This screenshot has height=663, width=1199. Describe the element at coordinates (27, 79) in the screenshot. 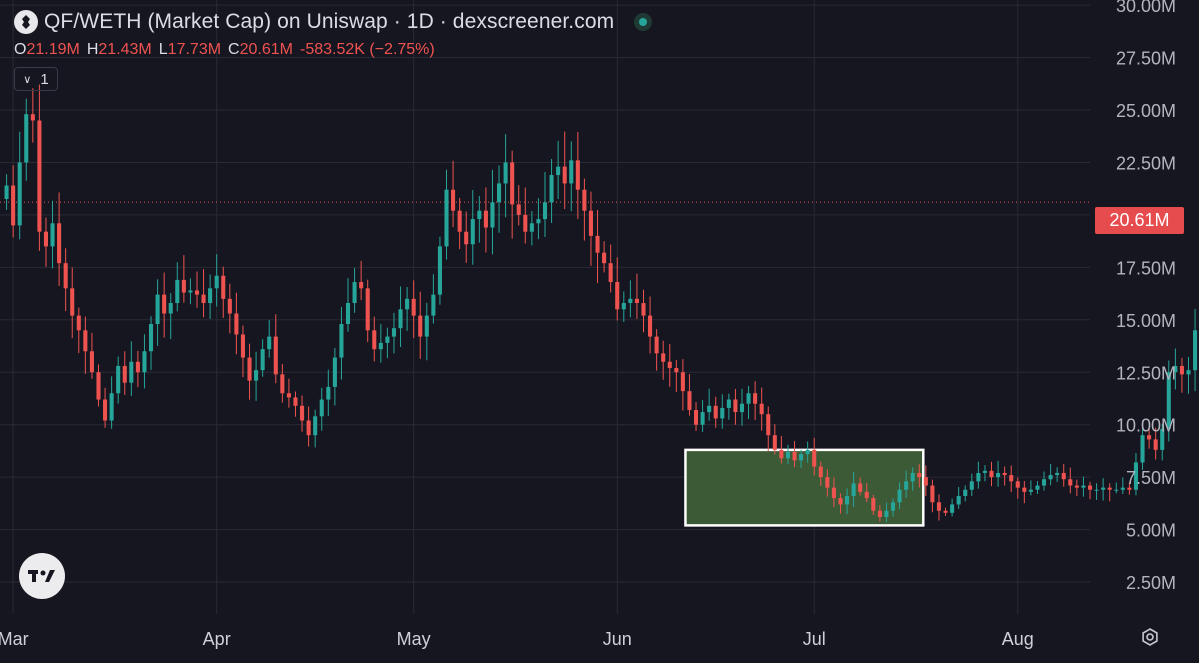

I see `chevron-down-icon: ∨` at that location.